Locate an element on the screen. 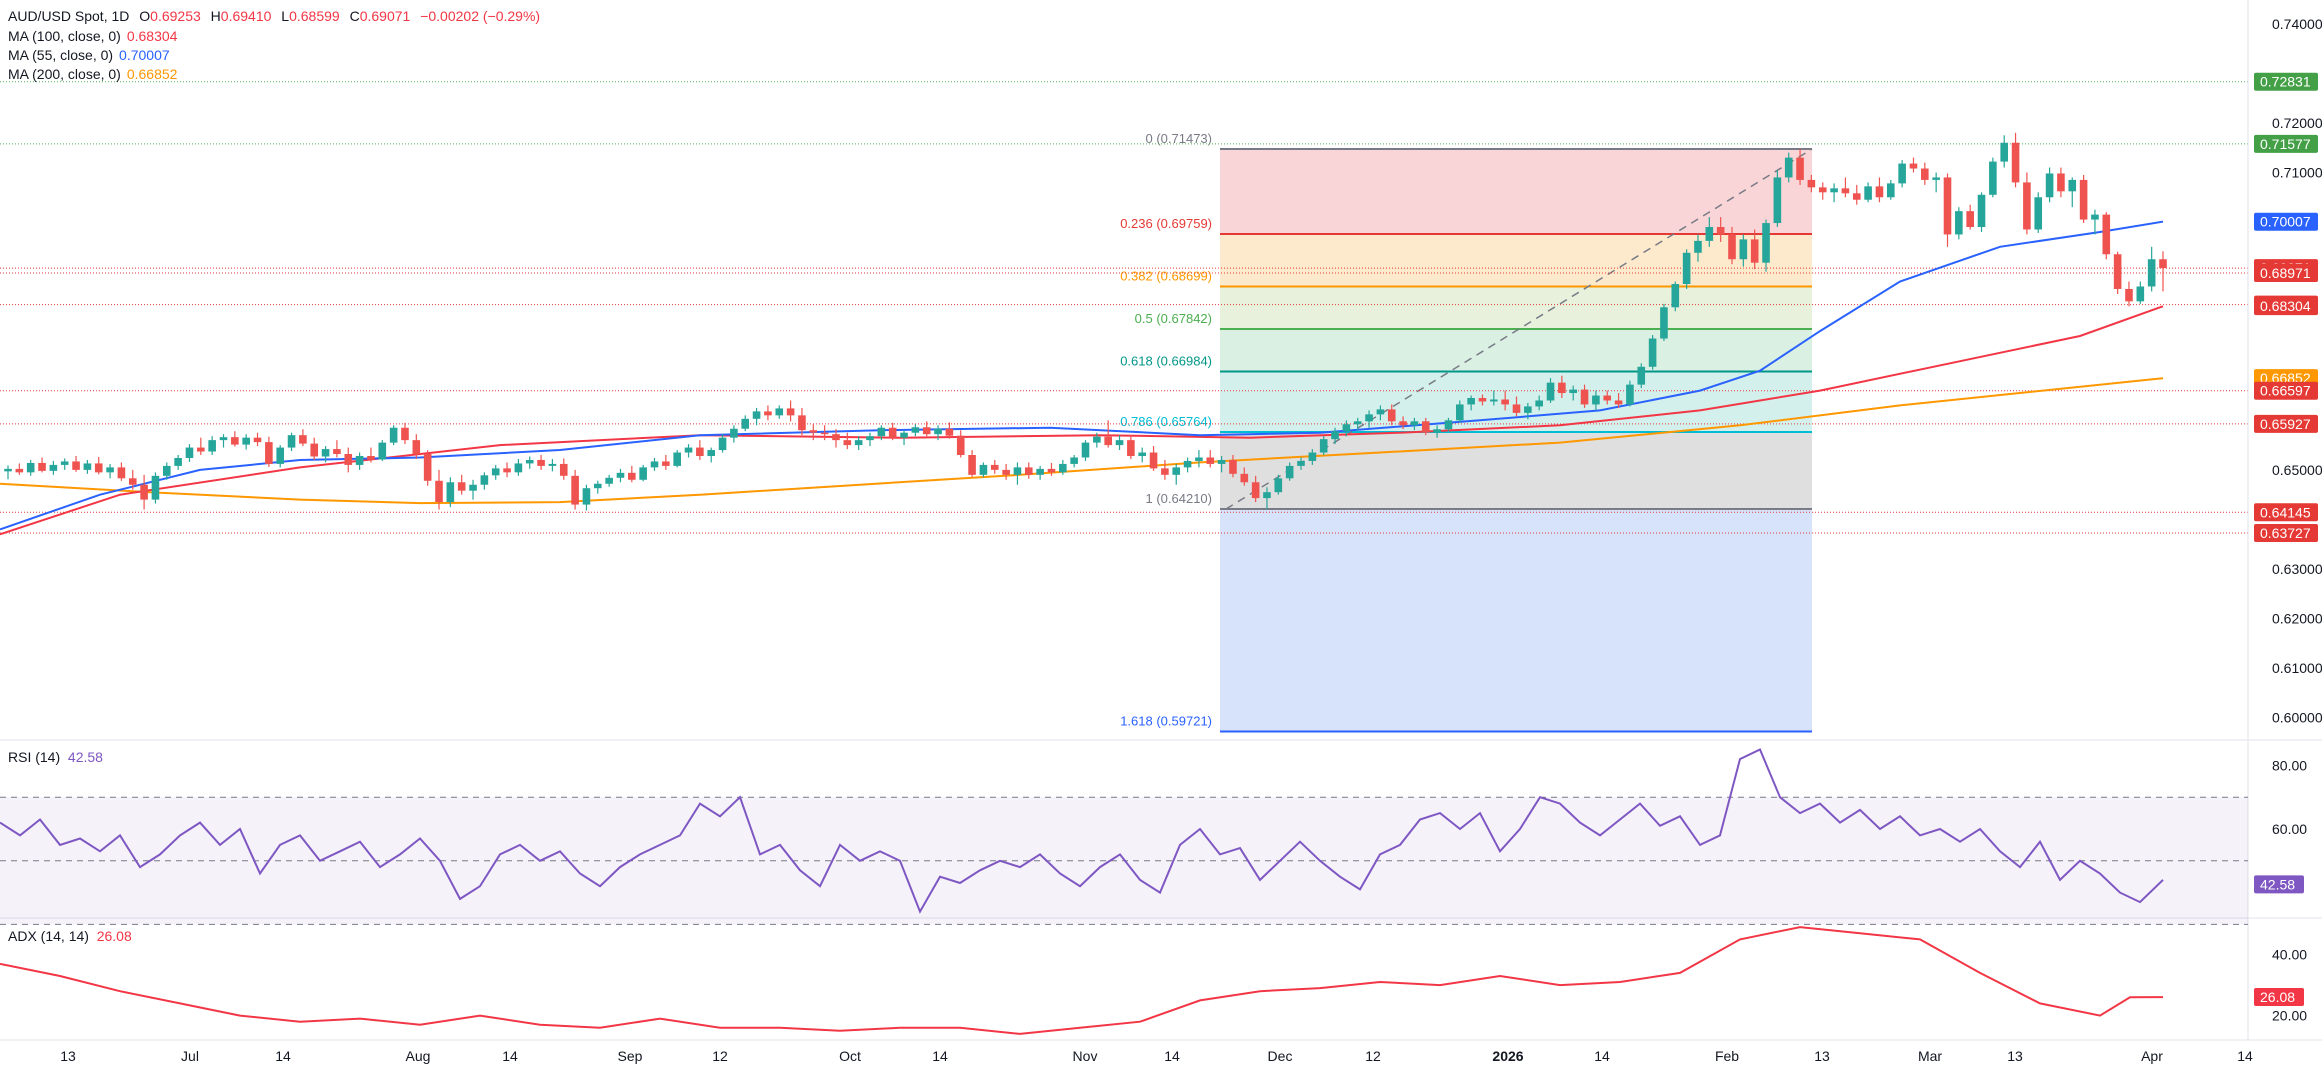 The height and width of the screenshot is (1071, 2322). ohlc-high: H0.69410 is located at coordinates (241, 16).